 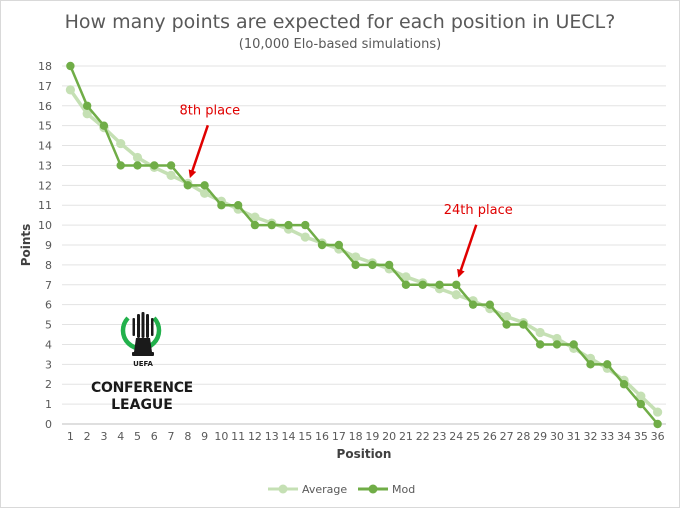 What do you see at coordinates (204, 436) in the screenshot?
I see `x-tick-label: 9` at bounding box center [204, 436].